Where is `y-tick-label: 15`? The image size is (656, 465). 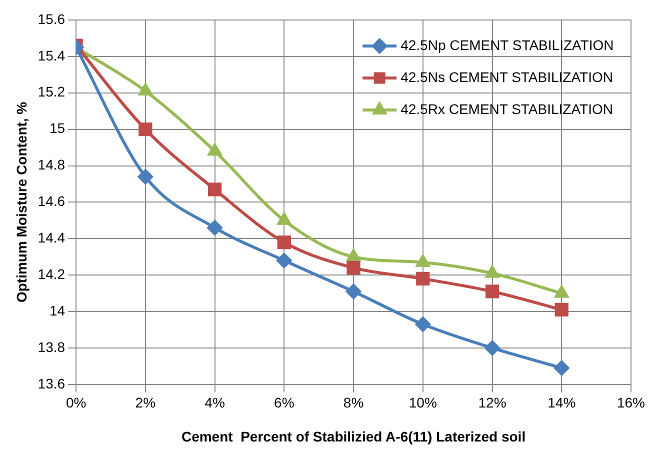 y-tick-label: 15 is located at coordinates (57, 128).